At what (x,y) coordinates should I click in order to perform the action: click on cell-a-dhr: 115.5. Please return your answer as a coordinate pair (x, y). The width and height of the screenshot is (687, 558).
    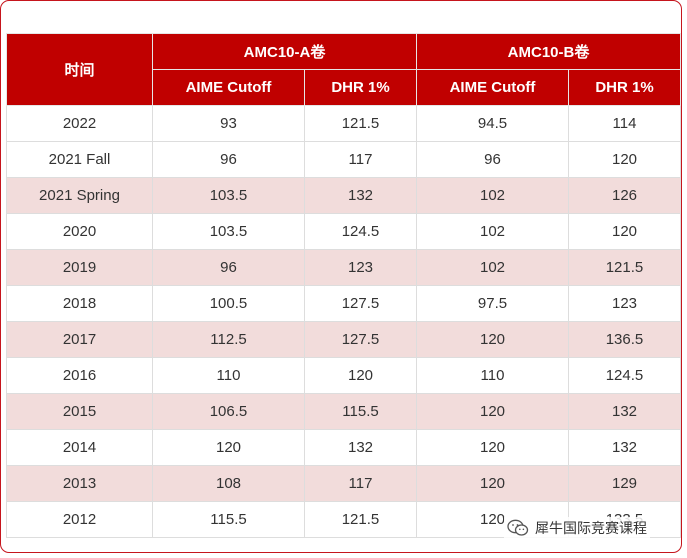
    Looking at the image, I should click on (360, 411).